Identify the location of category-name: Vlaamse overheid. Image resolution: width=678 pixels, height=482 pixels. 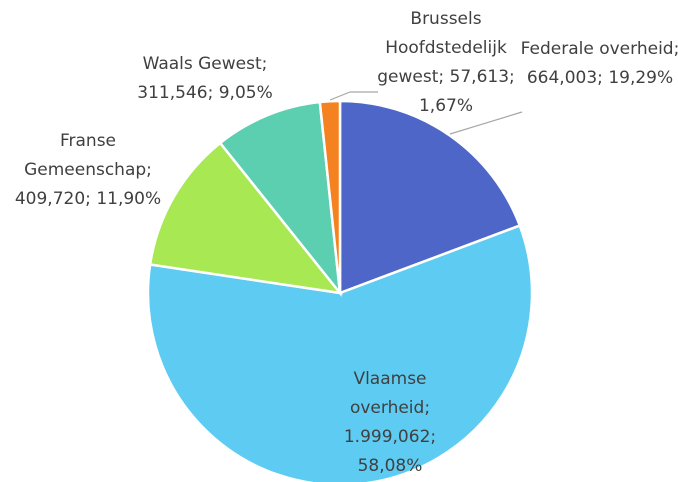
(388, 393).